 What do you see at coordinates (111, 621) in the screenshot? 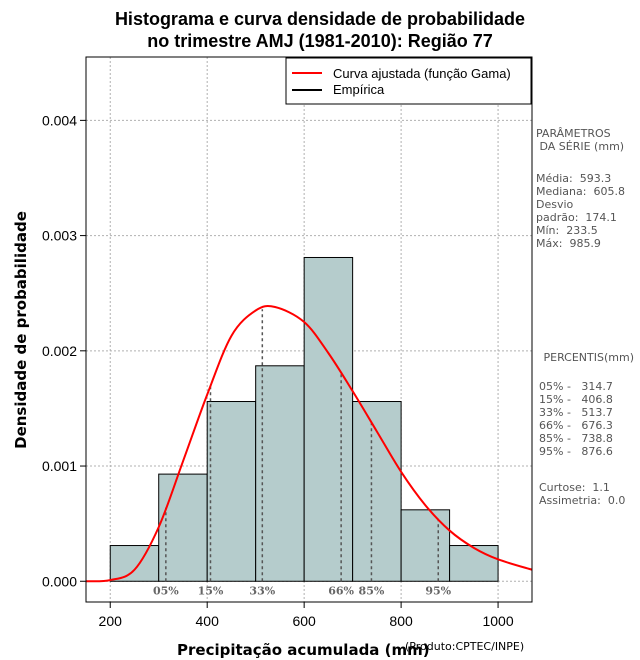
I see `x-tick-label: 200` at bounding box center [111, 621].